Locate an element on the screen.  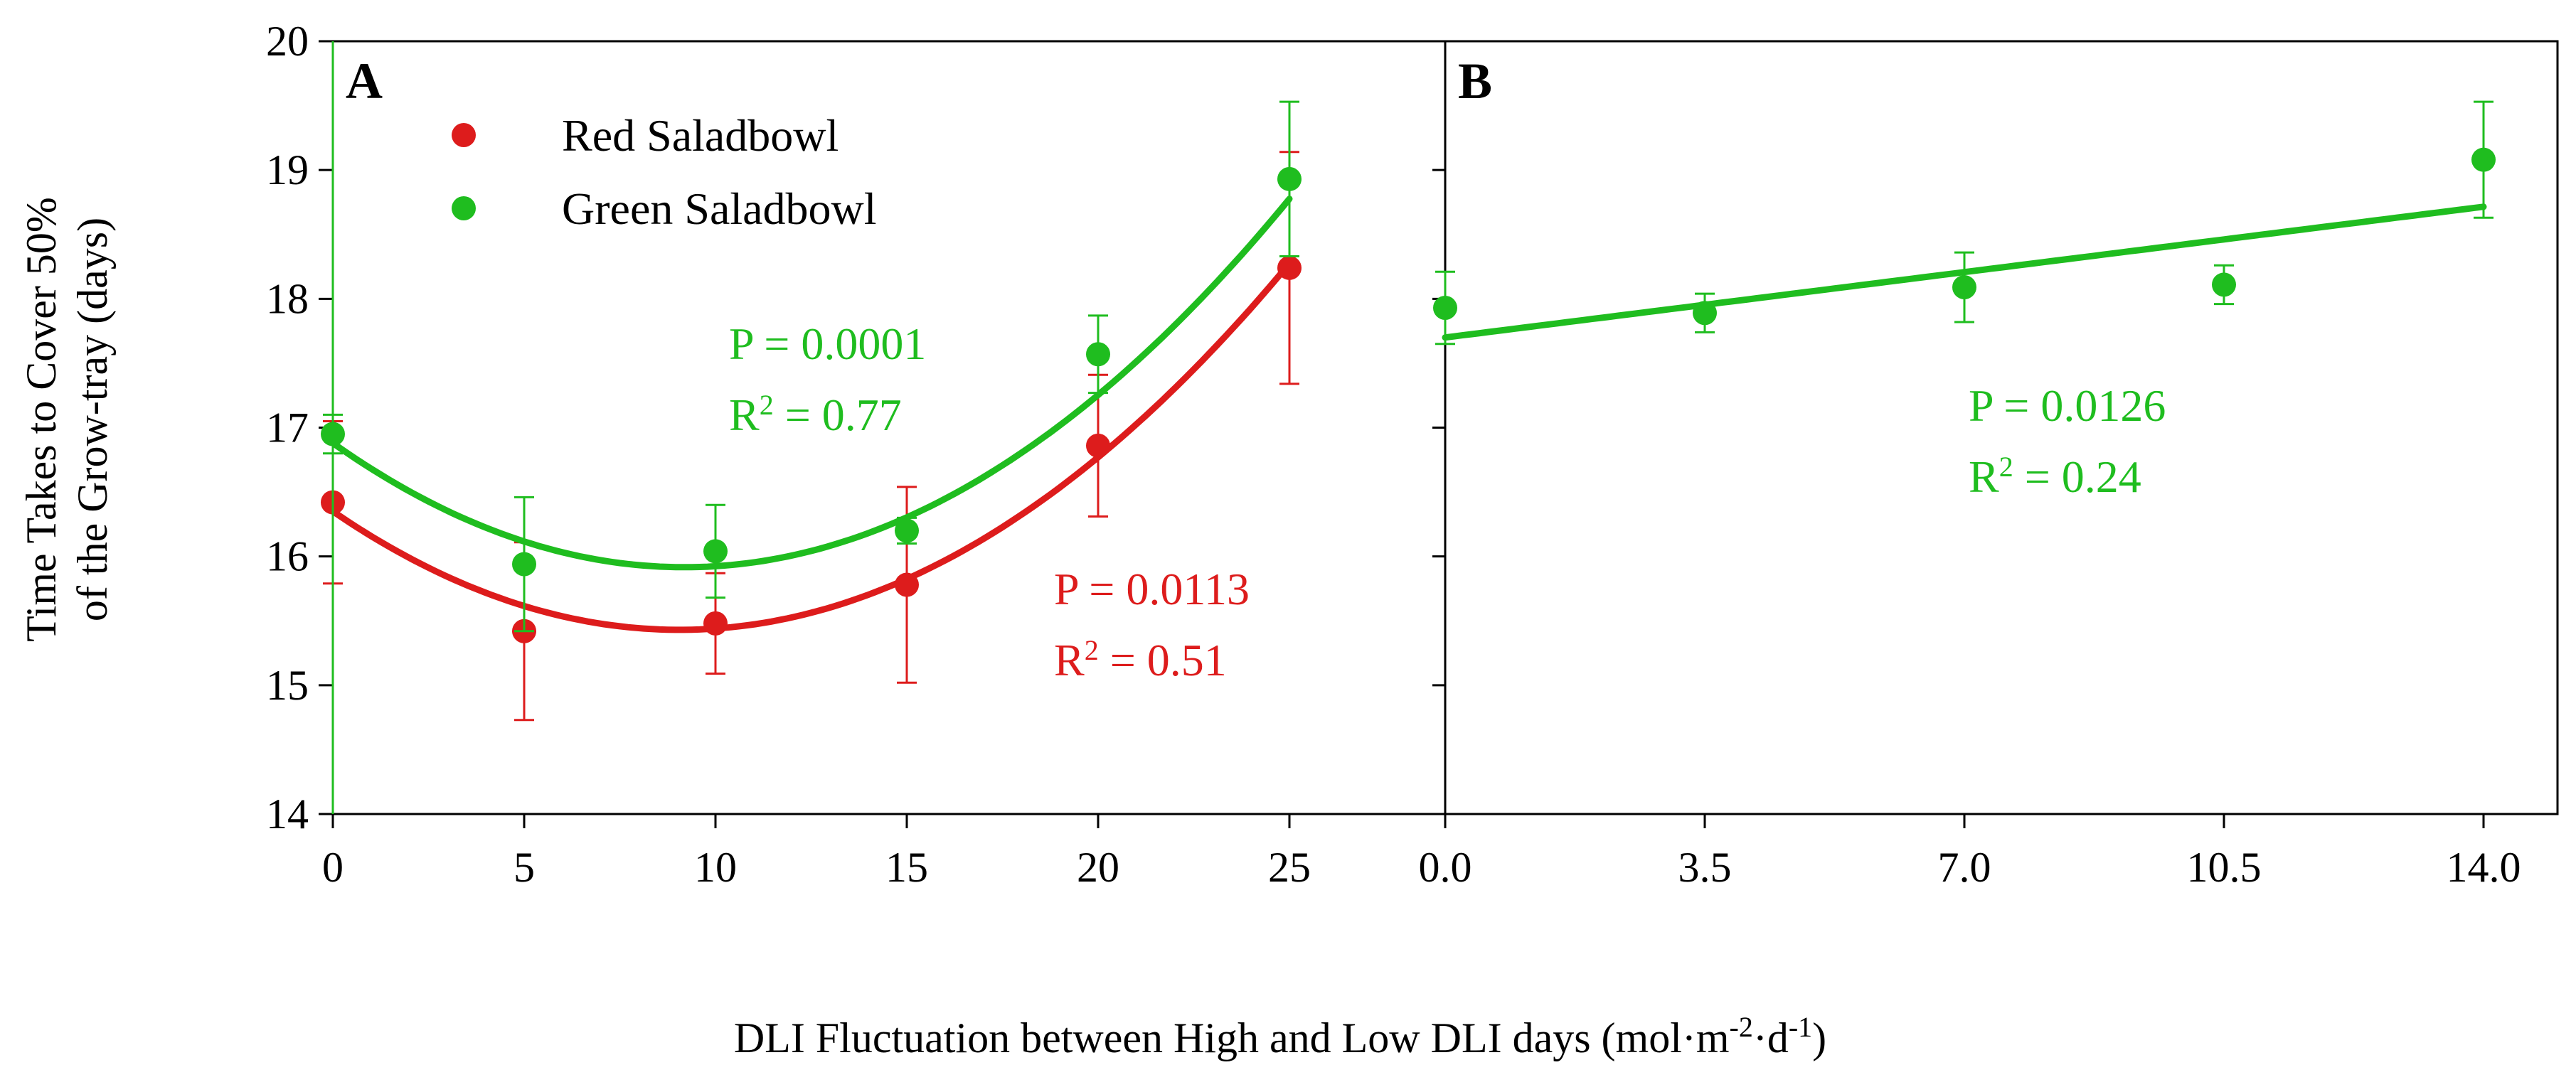
y-axis-title-line1: Time Takes to Cover 50% is located at coordinates (41, 420).